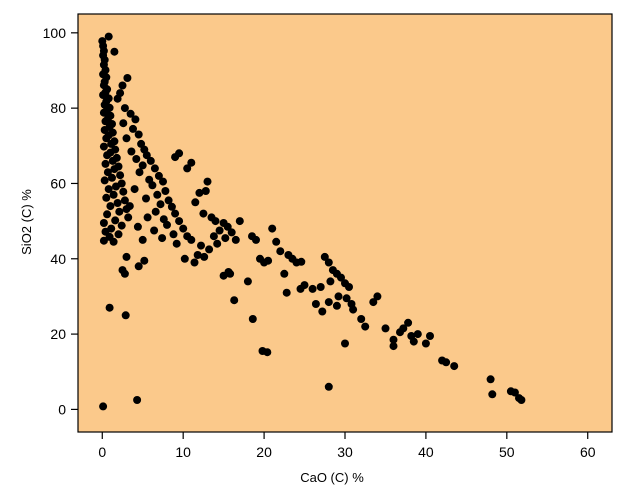 This screenshot has height=500, width=624. I want to click on y-tick-label: 60, so click(58, 183).